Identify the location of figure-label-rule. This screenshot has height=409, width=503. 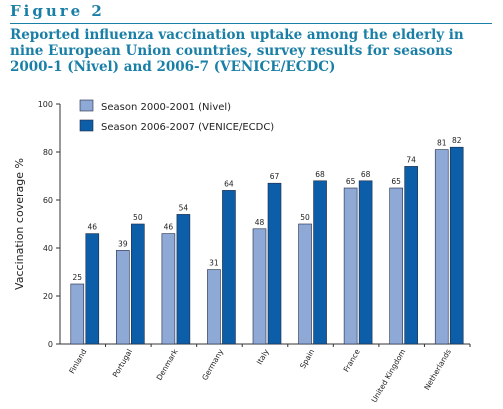
(251, 23).